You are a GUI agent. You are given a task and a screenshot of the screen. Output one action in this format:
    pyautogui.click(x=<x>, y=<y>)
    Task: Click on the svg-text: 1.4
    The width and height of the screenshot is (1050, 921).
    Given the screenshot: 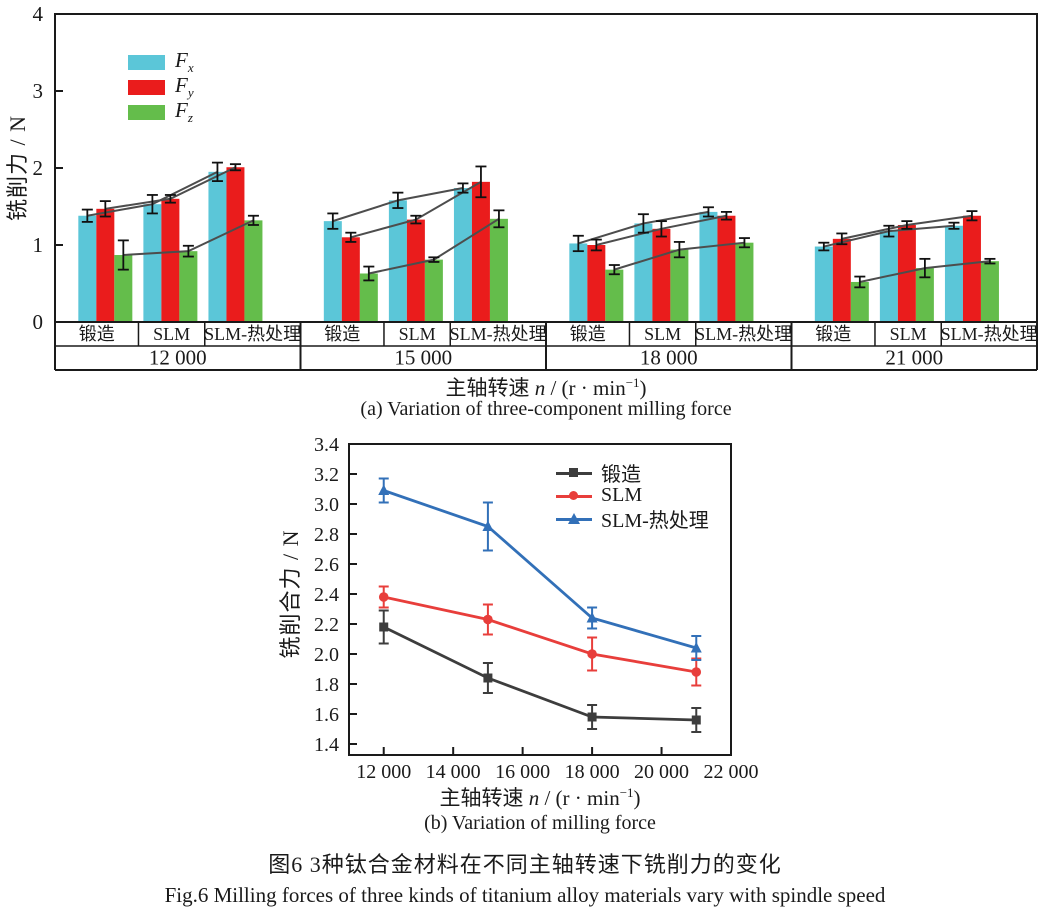 What is the action you would take?
    pyautogui.click(x=326, y=745)
    